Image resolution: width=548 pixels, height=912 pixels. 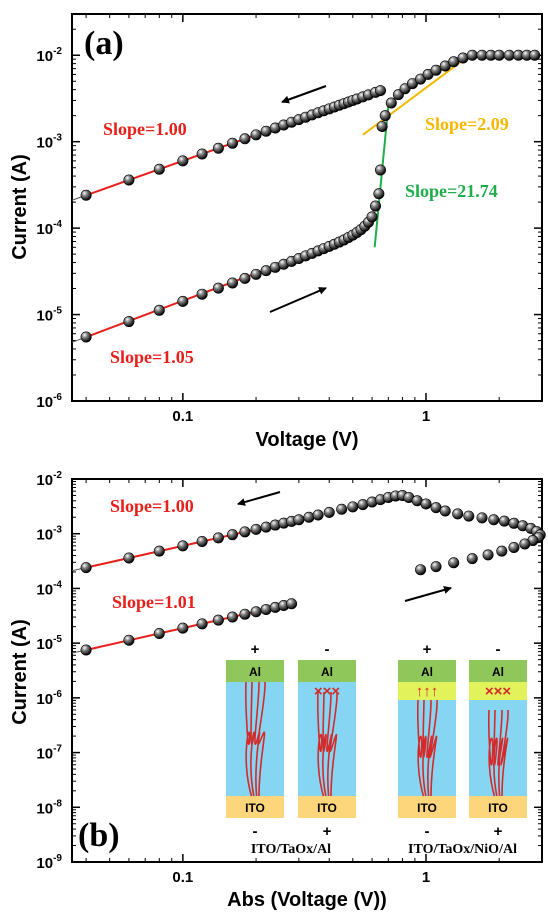 What do you see at coordinates (182, 877) in the screenshot?
I see `panel-b-x-tick-label: 0.1` at bounding box center [182, 877].